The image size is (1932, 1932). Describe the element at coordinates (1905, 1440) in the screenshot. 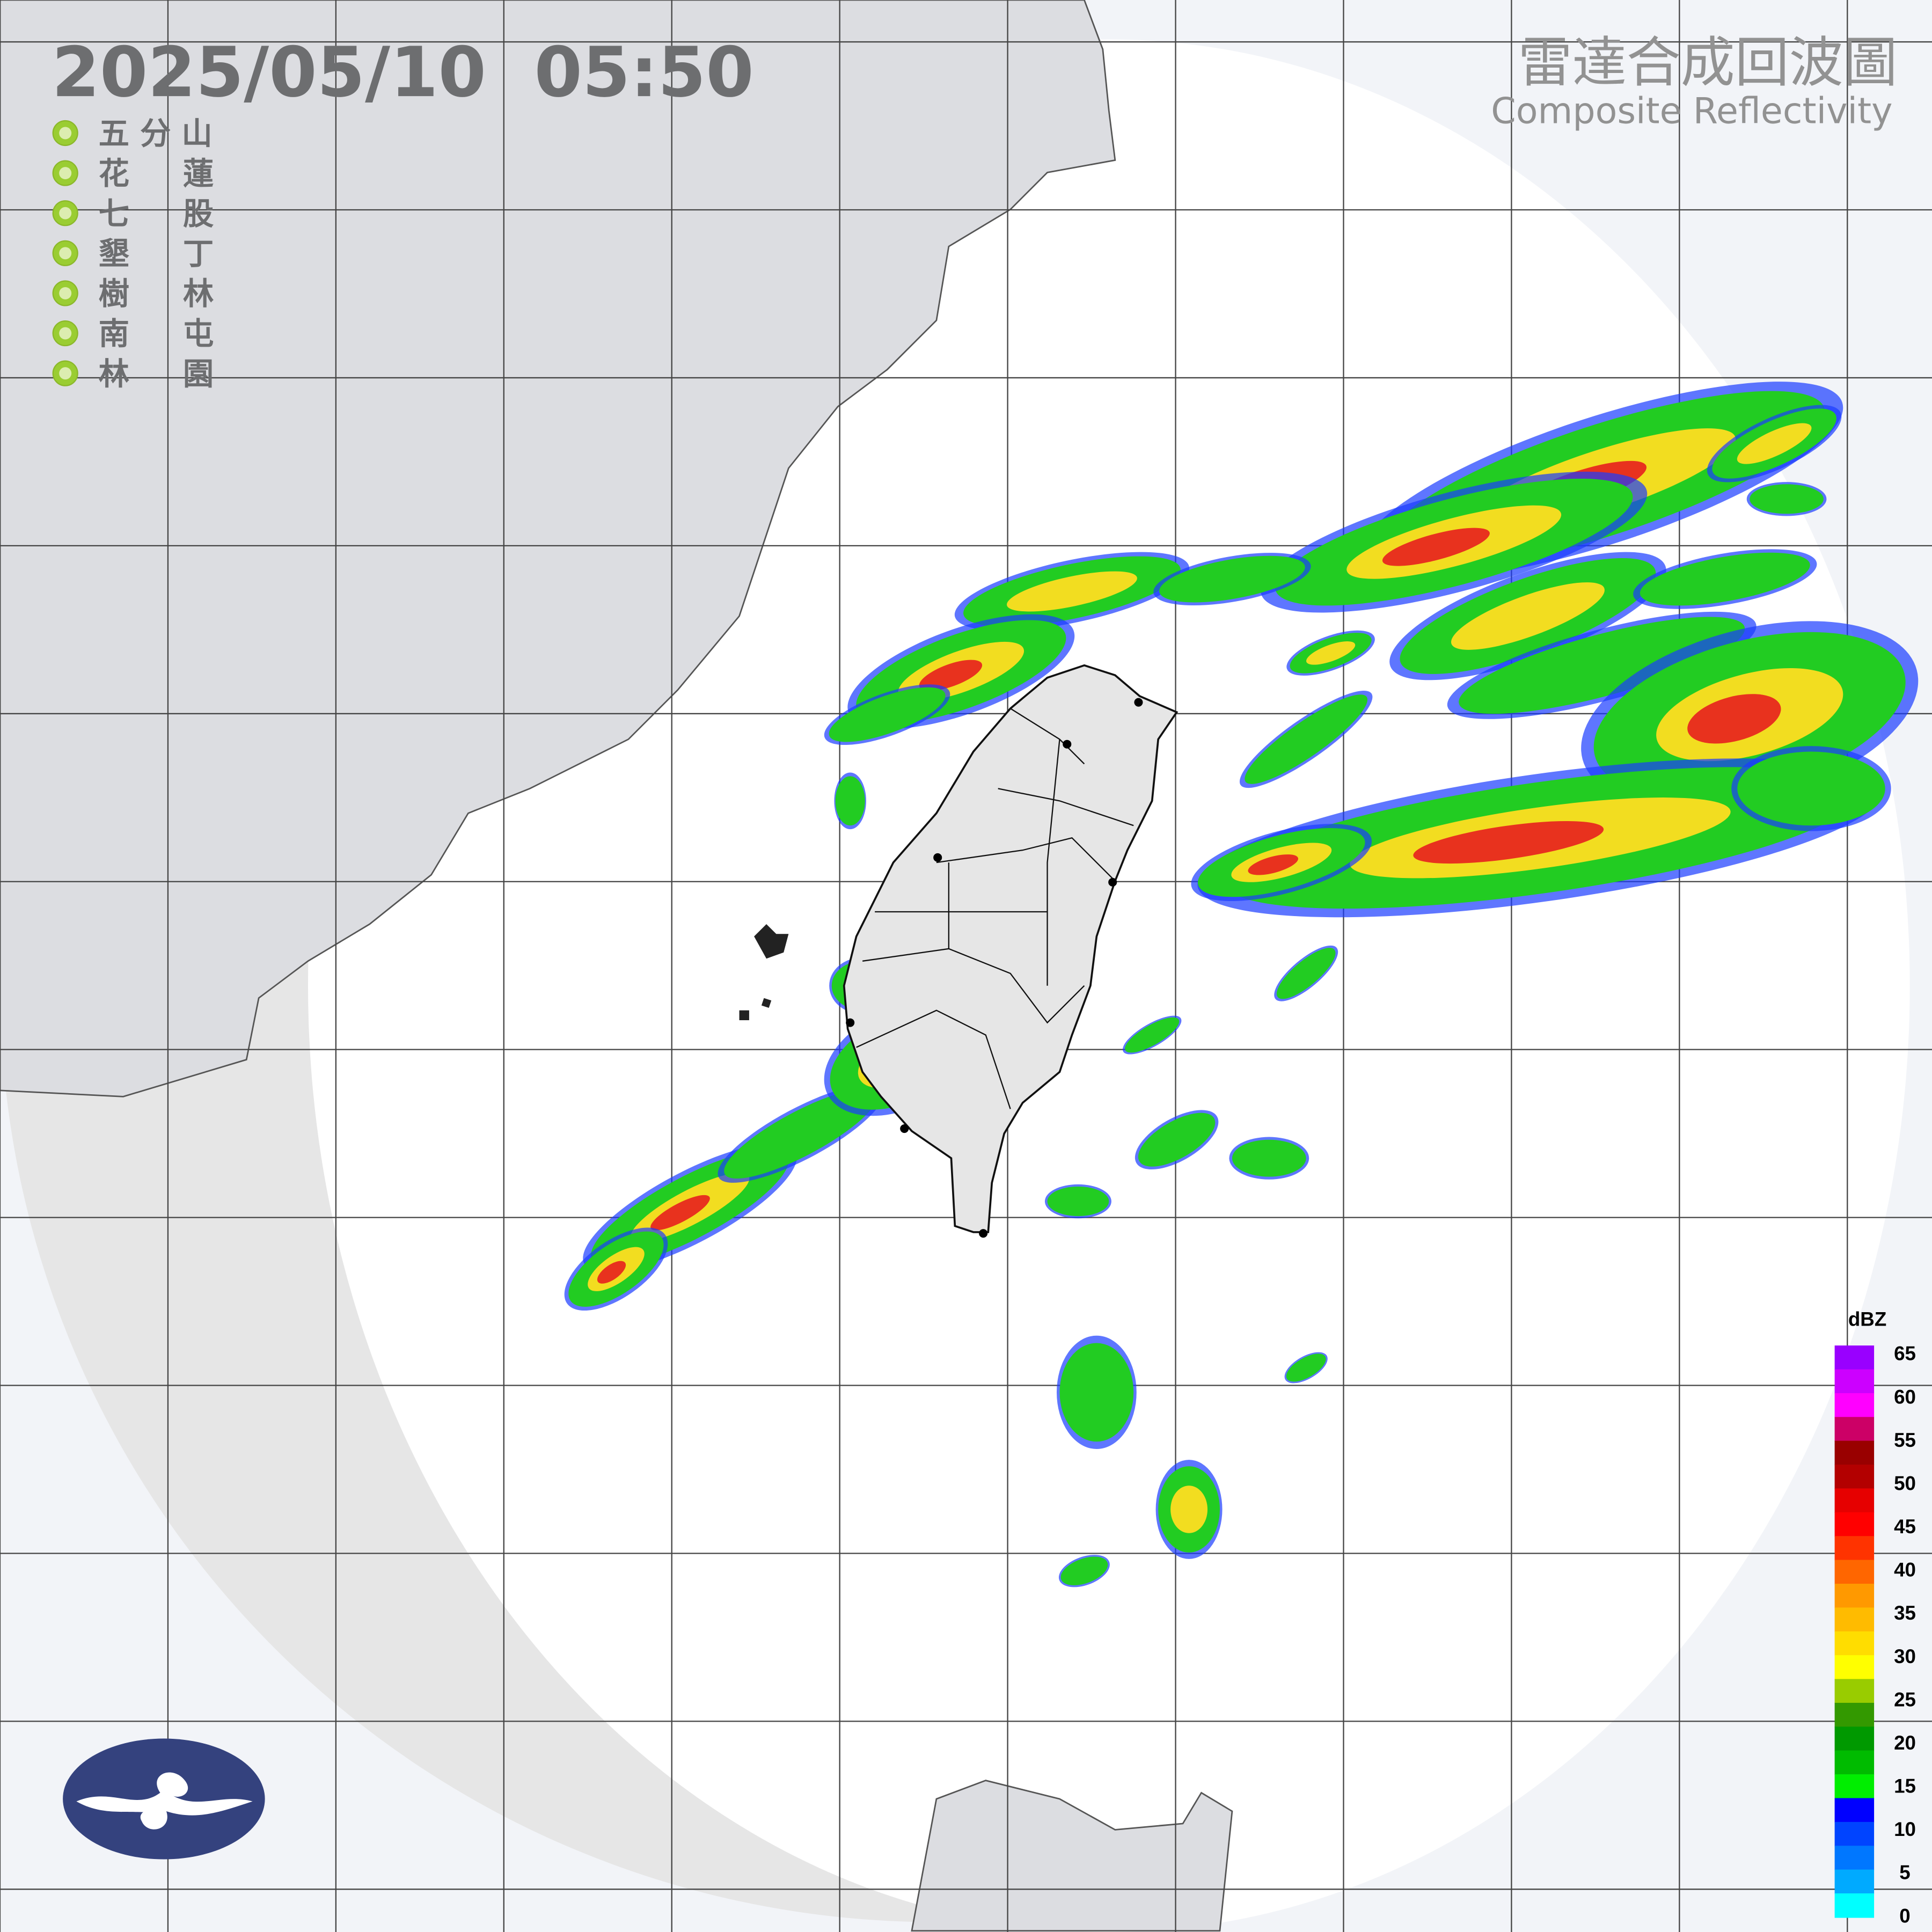

I see `legend-tick-label: 55` at that location.